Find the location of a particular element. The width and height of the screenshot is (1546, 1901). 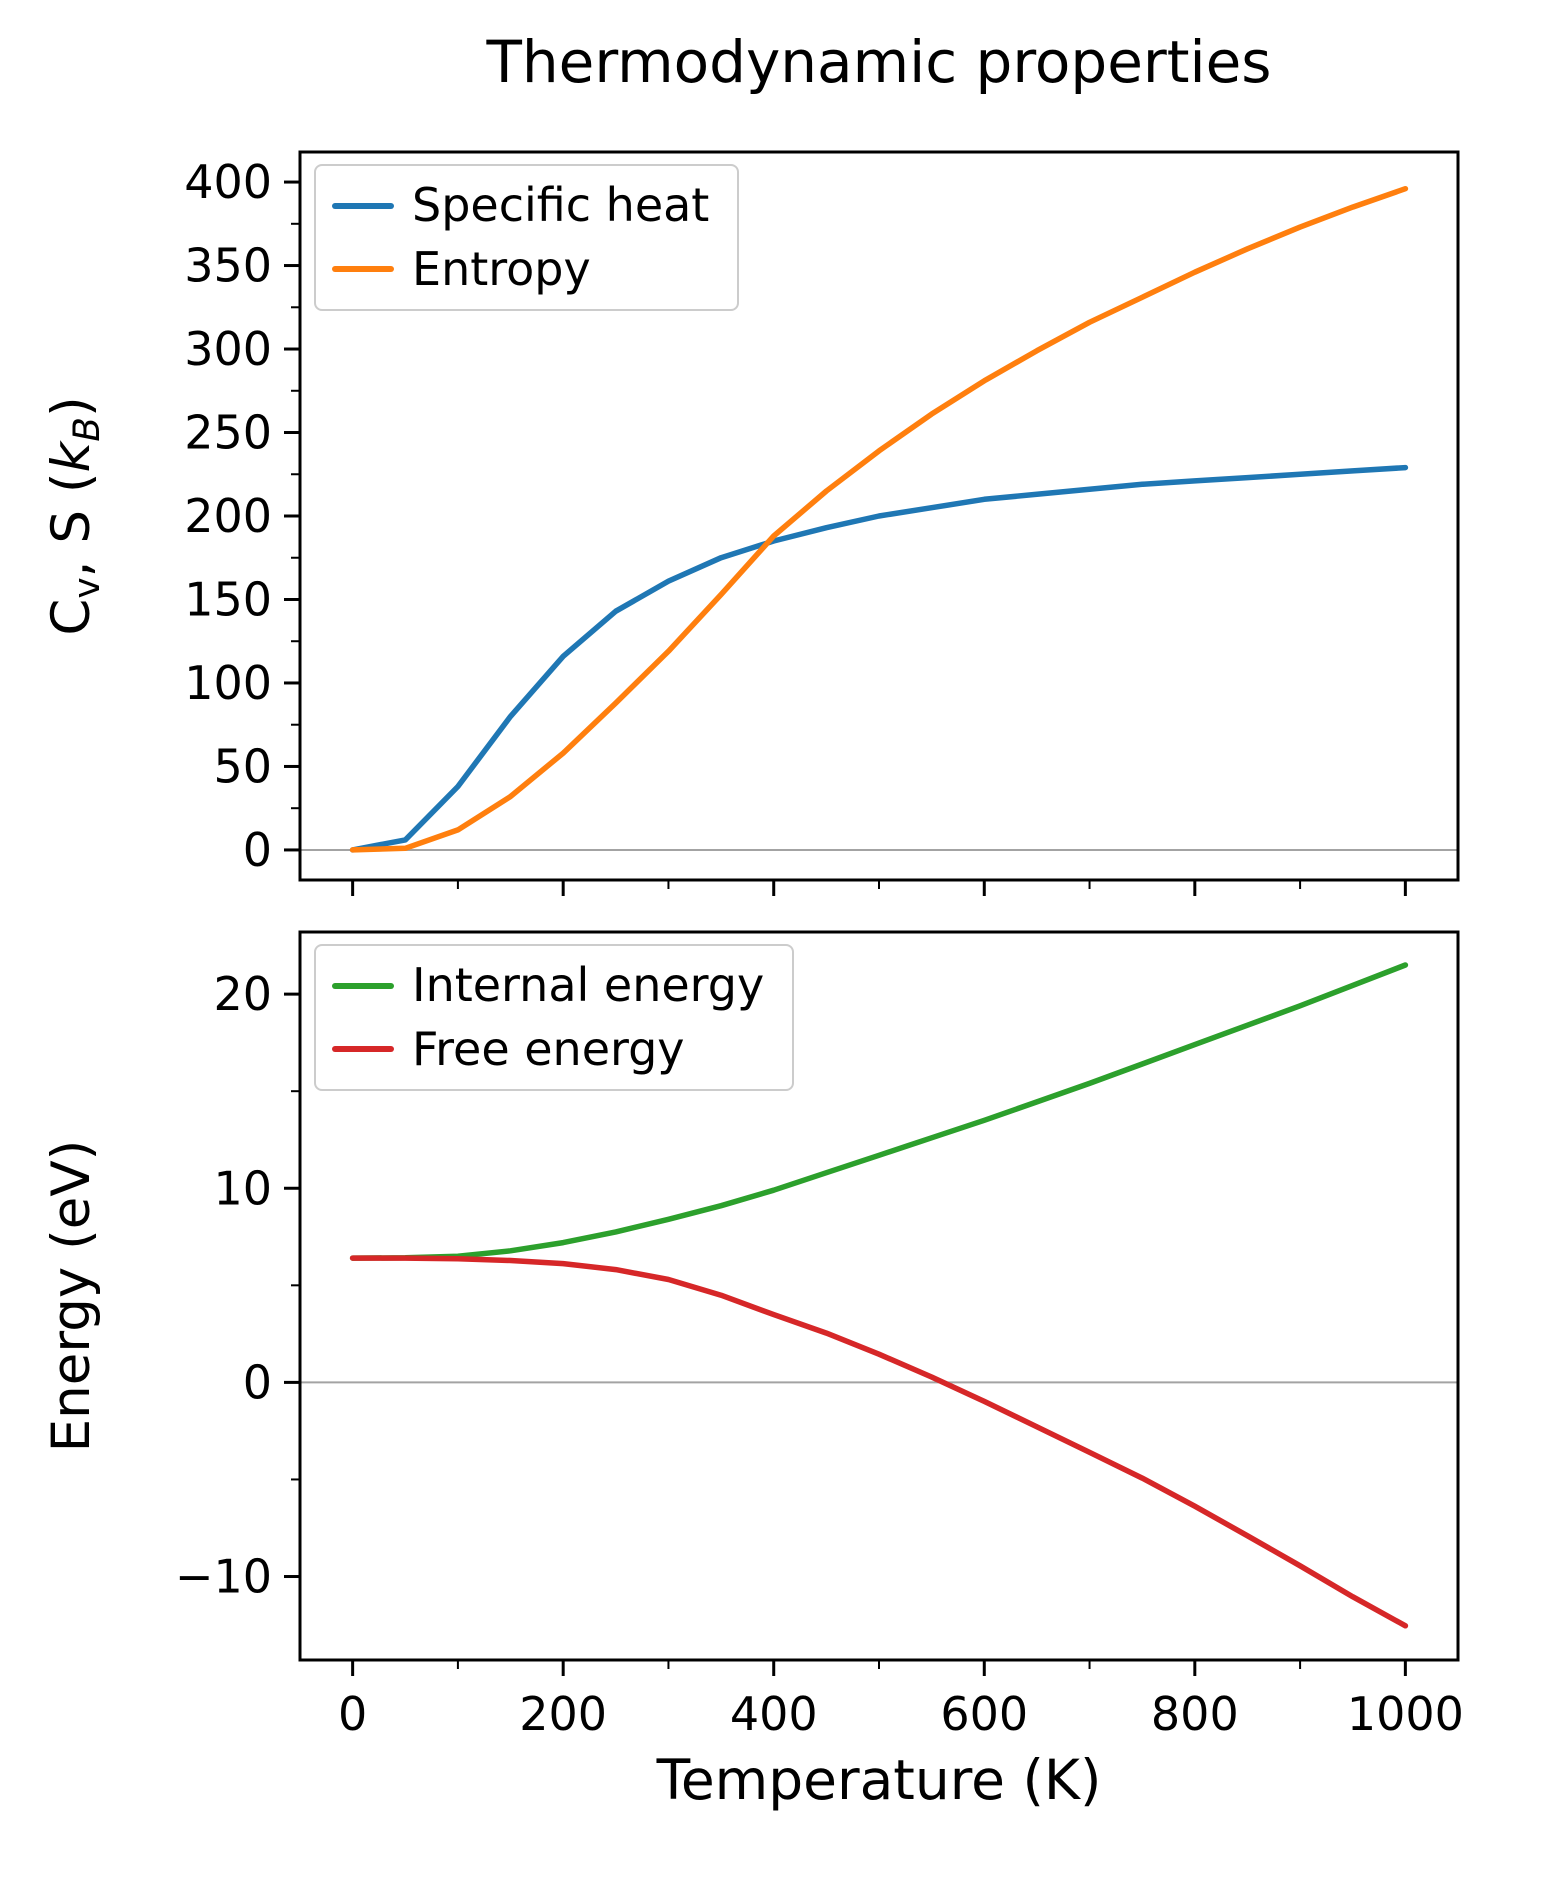

bottom-y-axis-label: Energy (eV) is located at coordinates (72, 1296).